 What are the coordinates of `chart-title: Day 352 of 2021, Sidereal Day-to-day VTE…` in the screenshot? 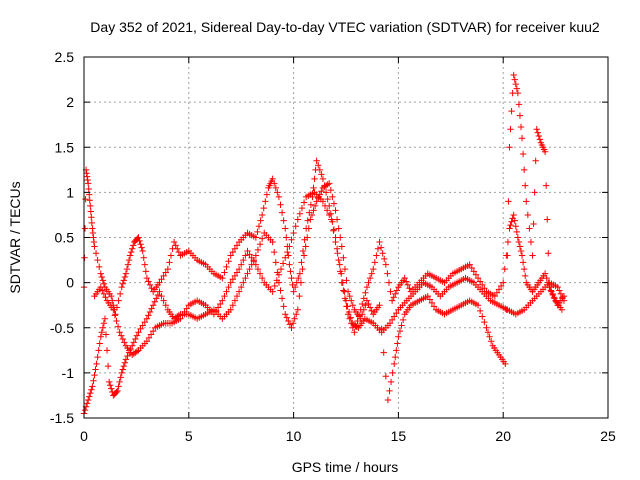 It's located at (345, 27).